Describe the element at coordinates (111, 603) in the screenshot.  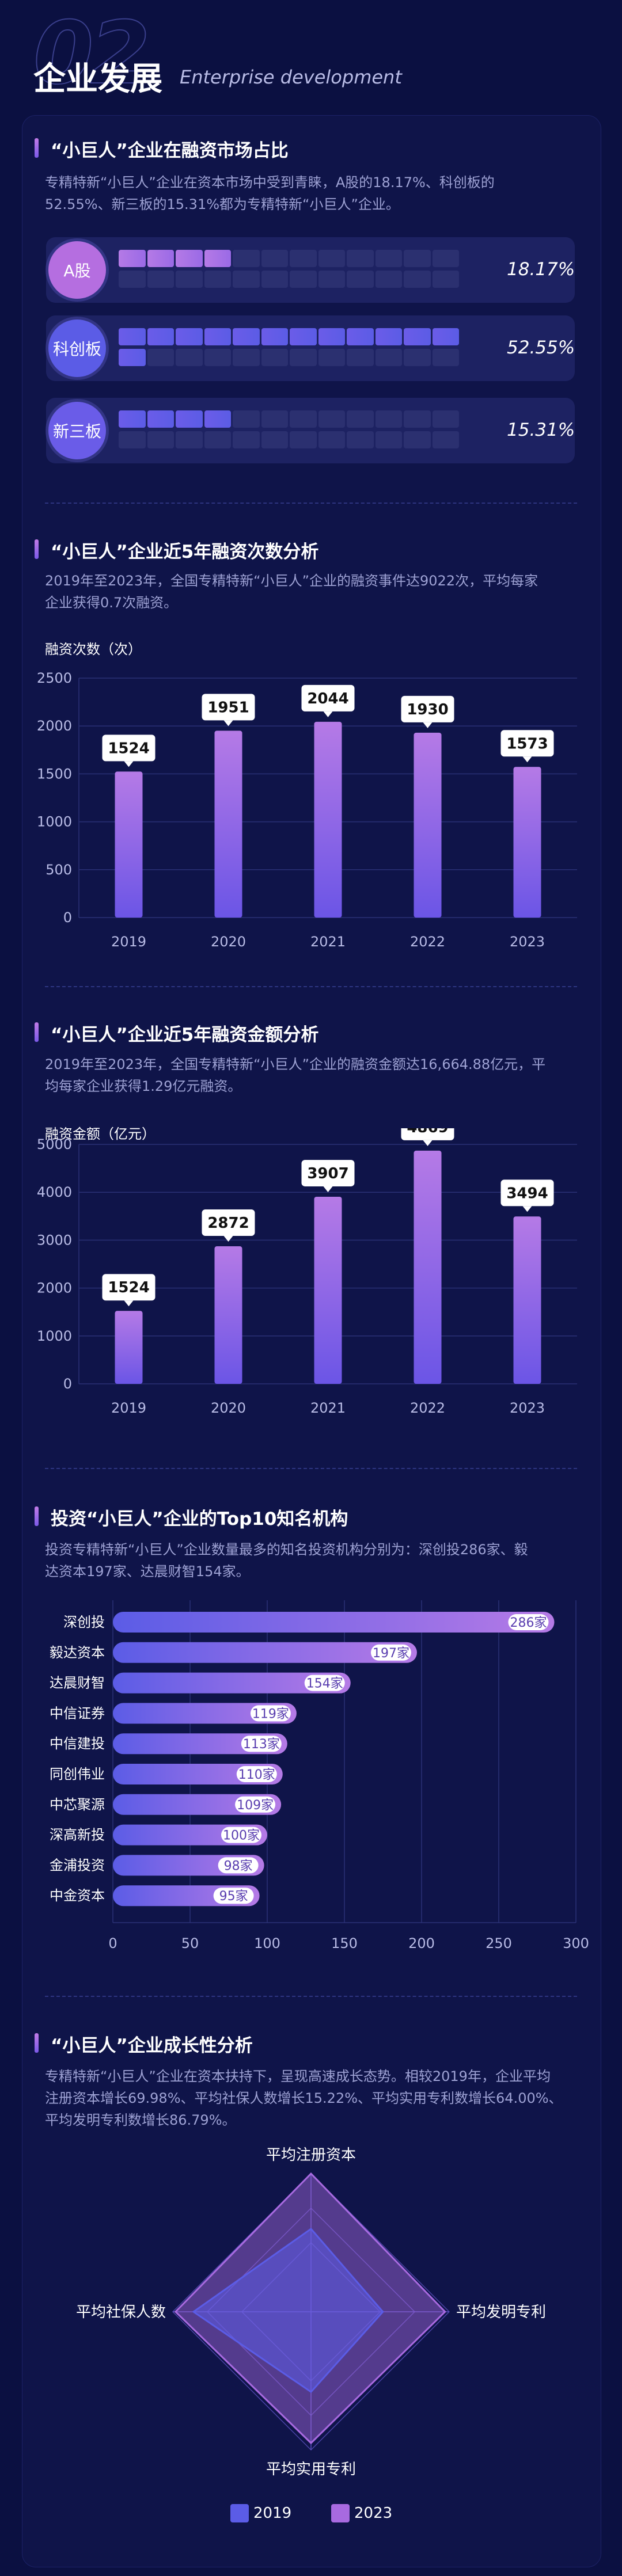
I see `section-desc-line: 企业获得0.7次融资。` at that location.